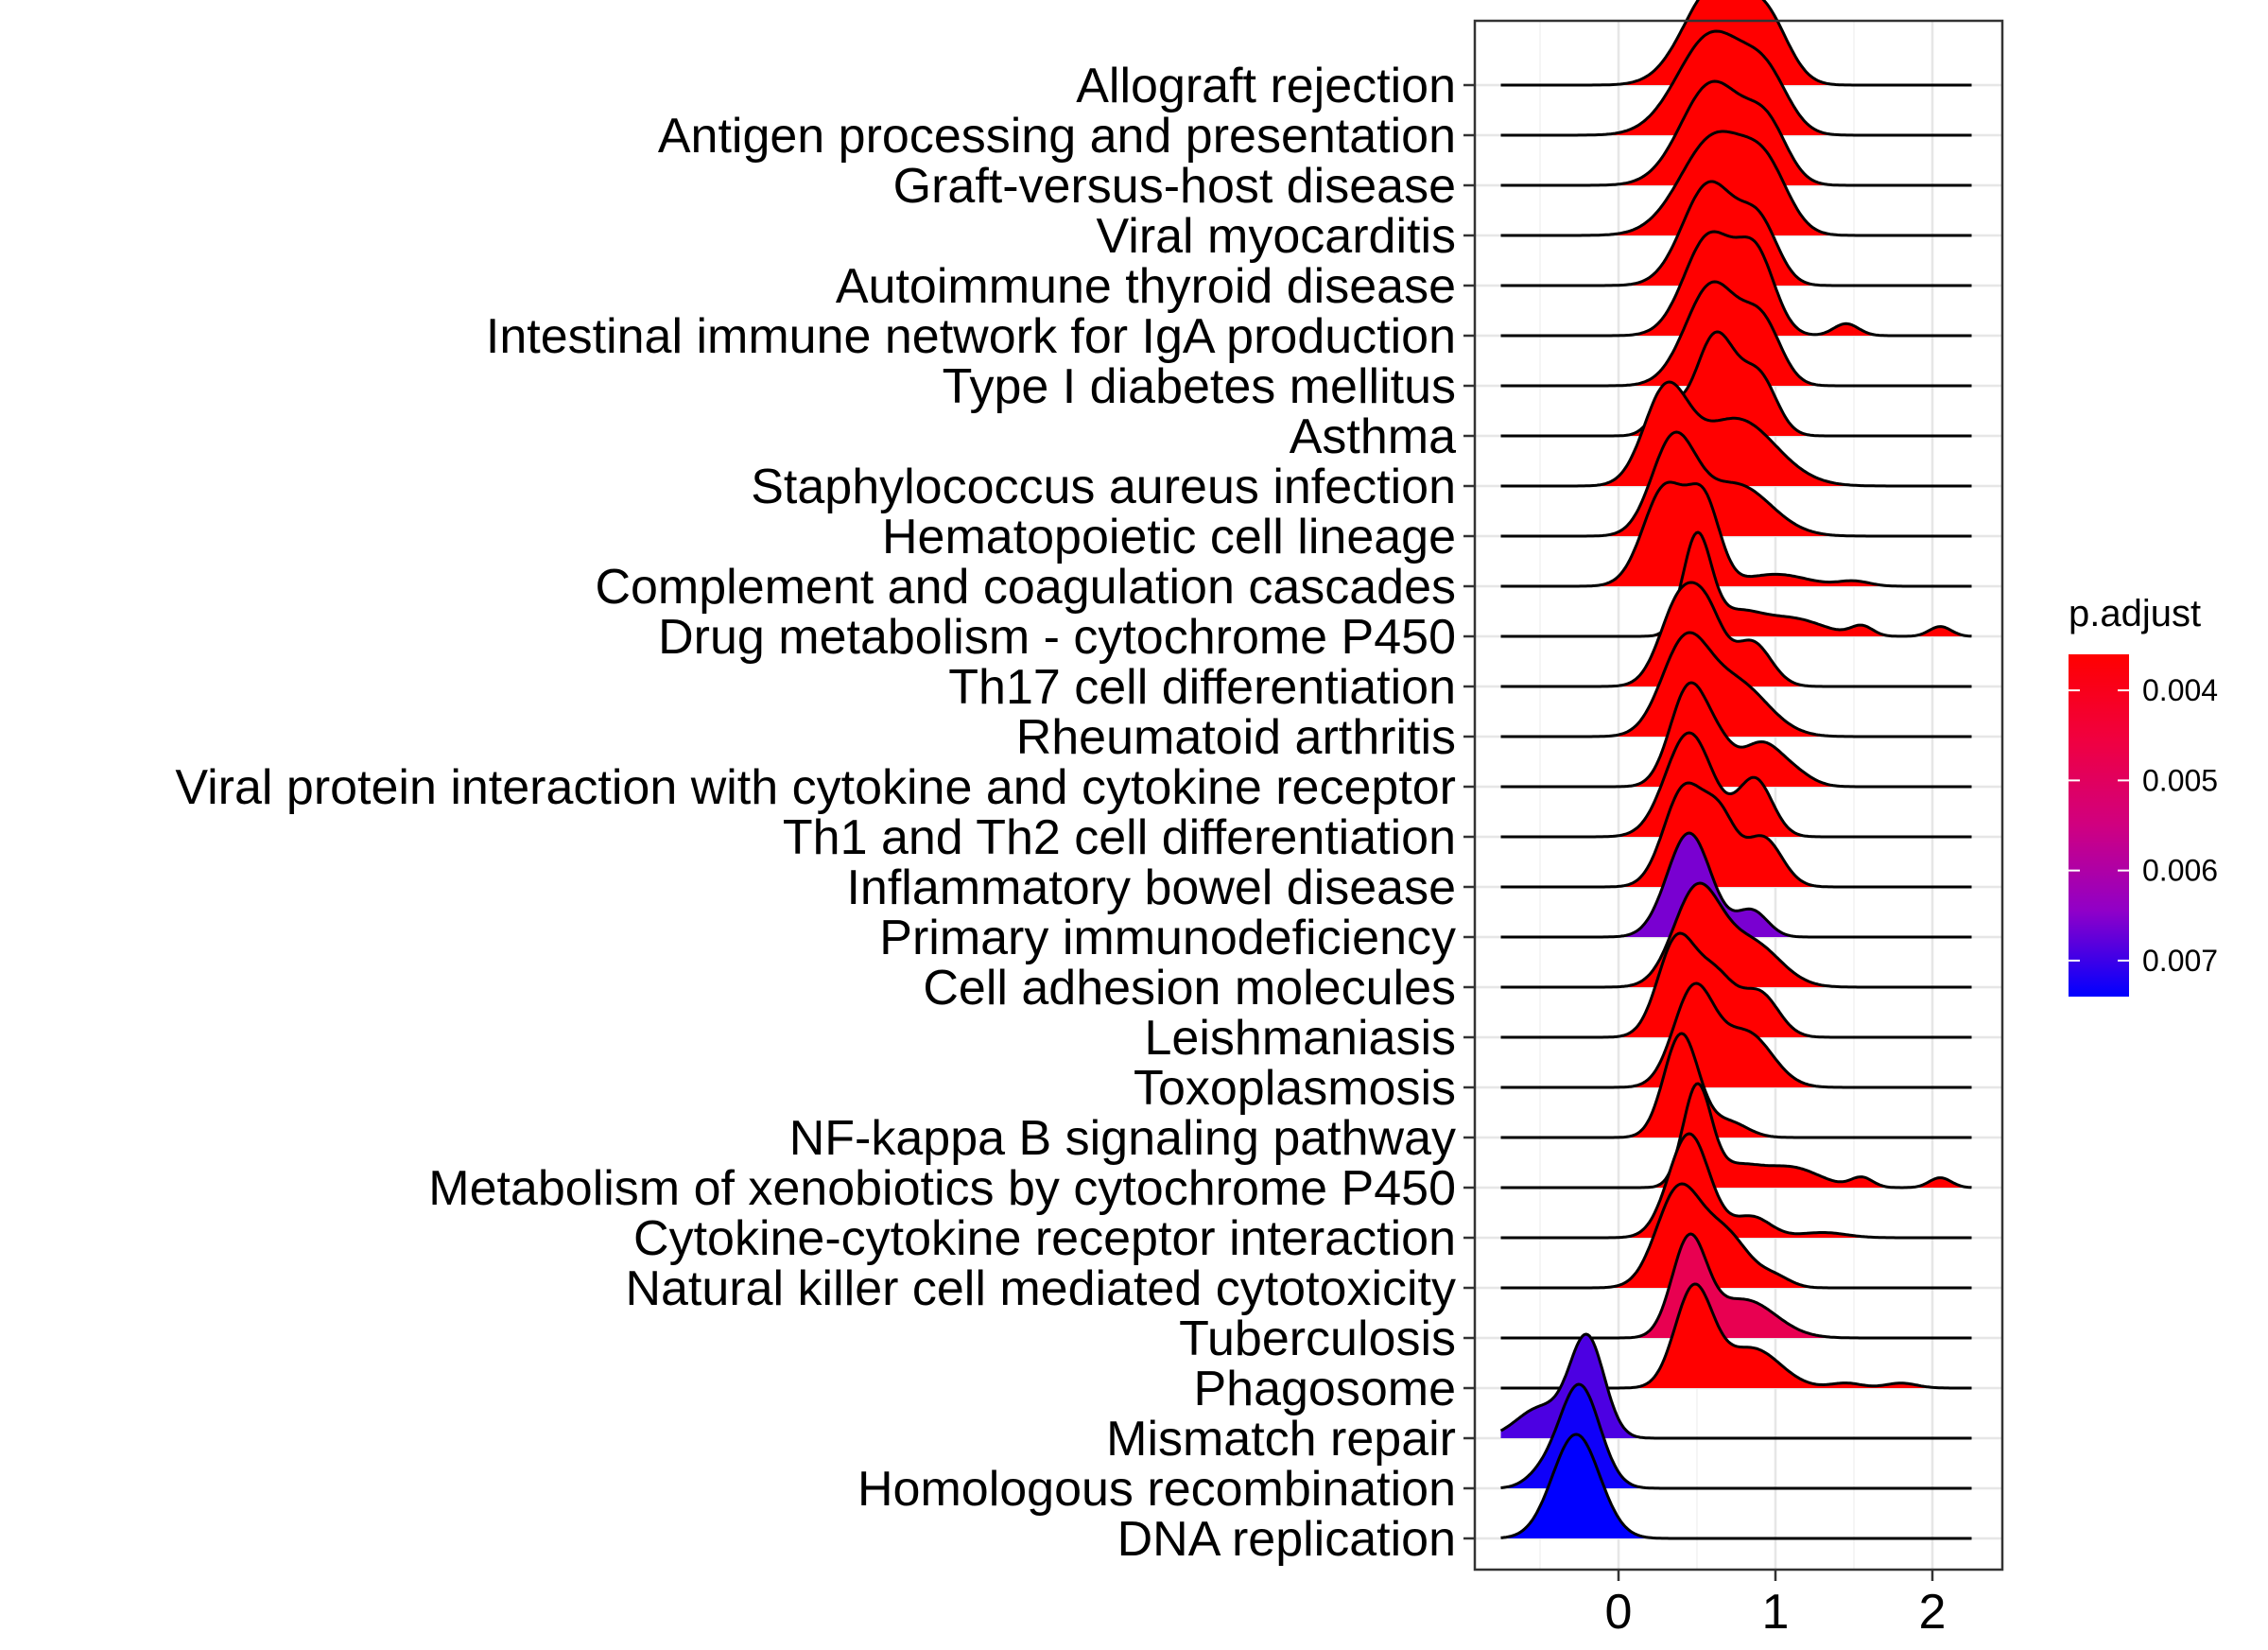 The image size is (2268, 1650). What do you see at coordinates (1122, 1138) in the screenshot?
I see `y-tick-label: NF-kappa B signaling pathway` at bounding box center [1122, 1138].